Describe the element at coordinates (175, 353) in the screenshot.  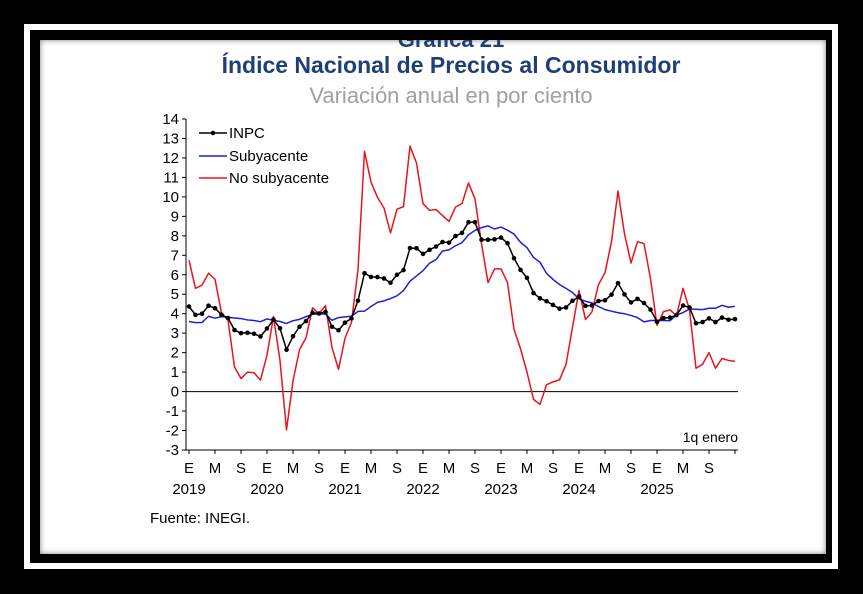
I see `y-tick-label: 2` at that location.